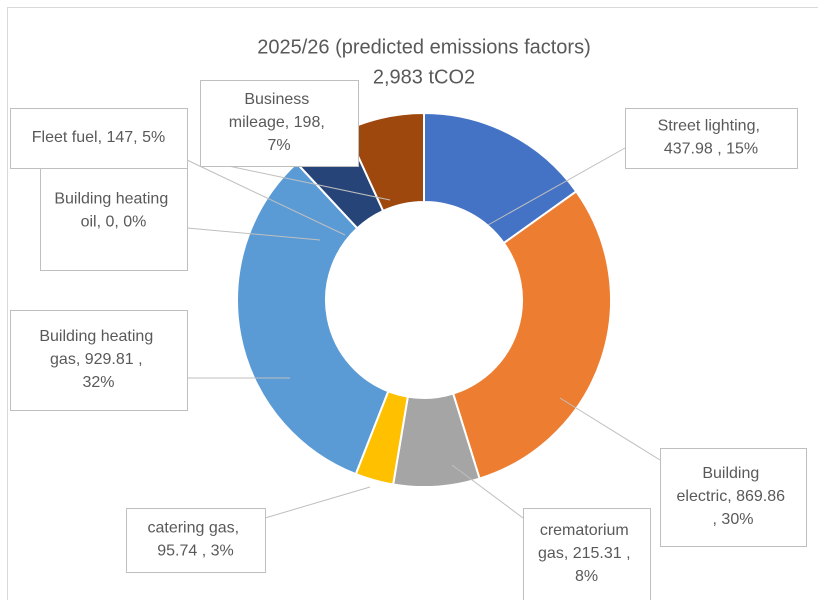 The image size is (818, 600). I want to click on data-label: Building heating oil, 0, 0%, so click(113, 211).